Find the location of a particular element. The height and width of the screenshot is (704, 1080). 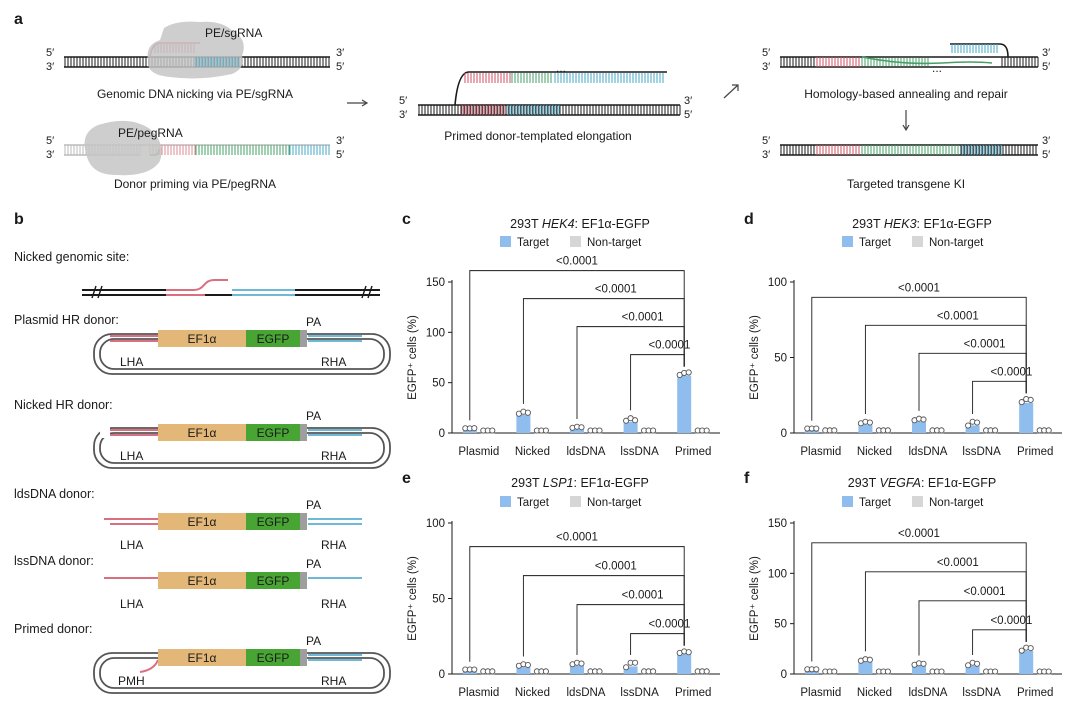

arrow-down-icon is located at coordinates (906, 121).